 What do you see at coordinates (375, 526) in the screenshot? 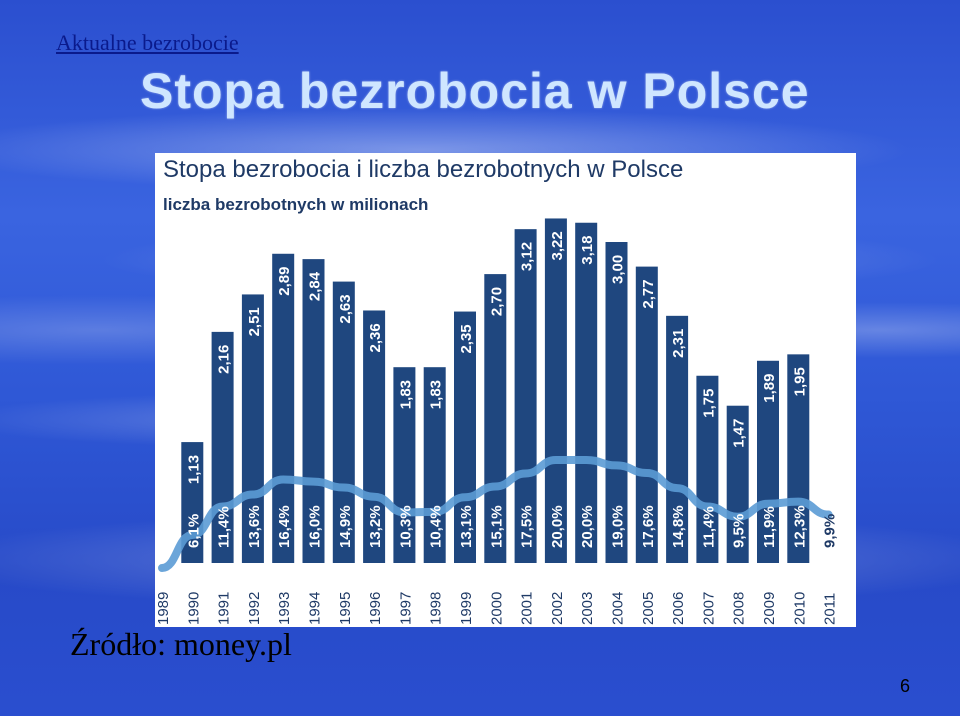
I see `rate-label-1996: 13,2%` at bounding box center [375, 526].